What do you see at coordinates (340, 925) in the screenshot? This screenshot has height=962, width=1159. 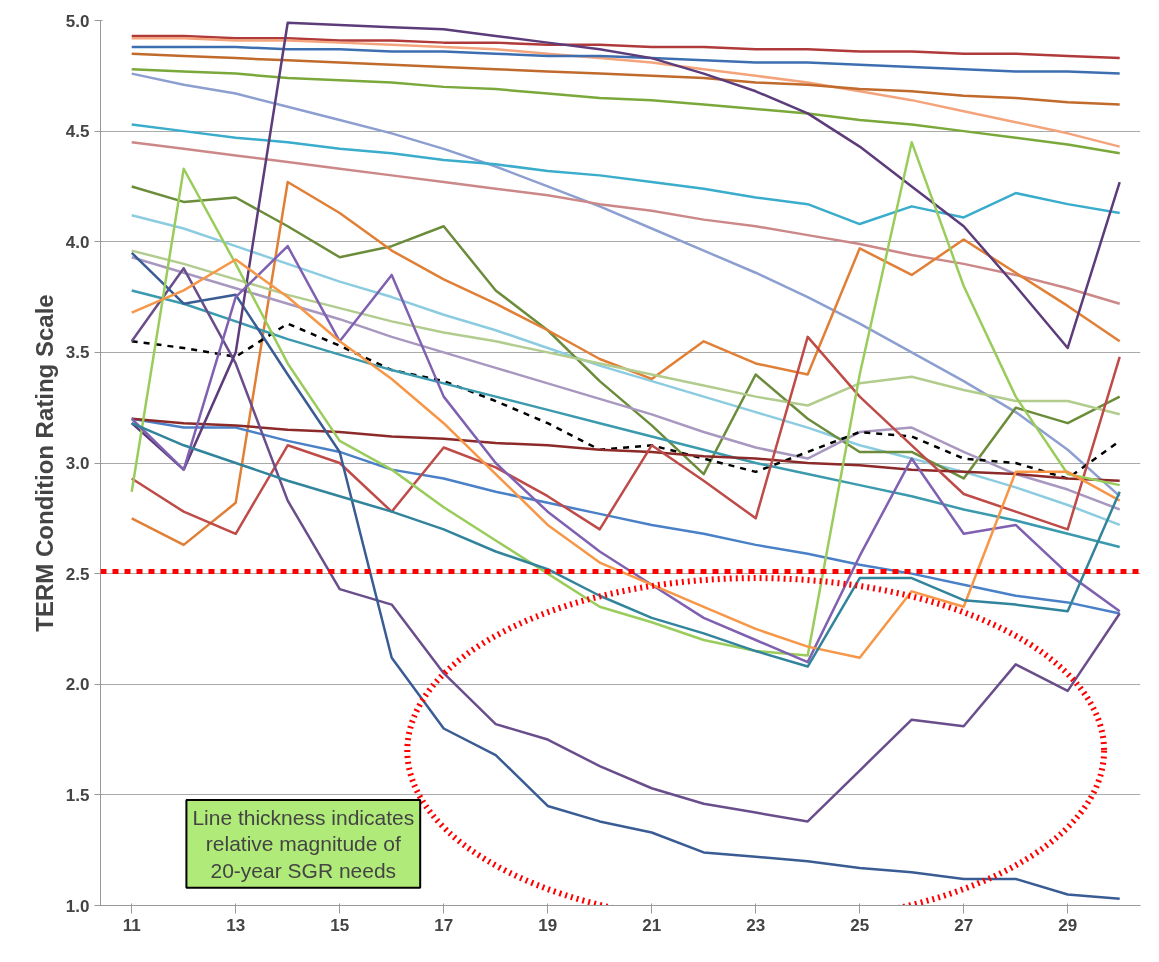 I see `x-tick-label: 15` at bounding box center [340, 925].